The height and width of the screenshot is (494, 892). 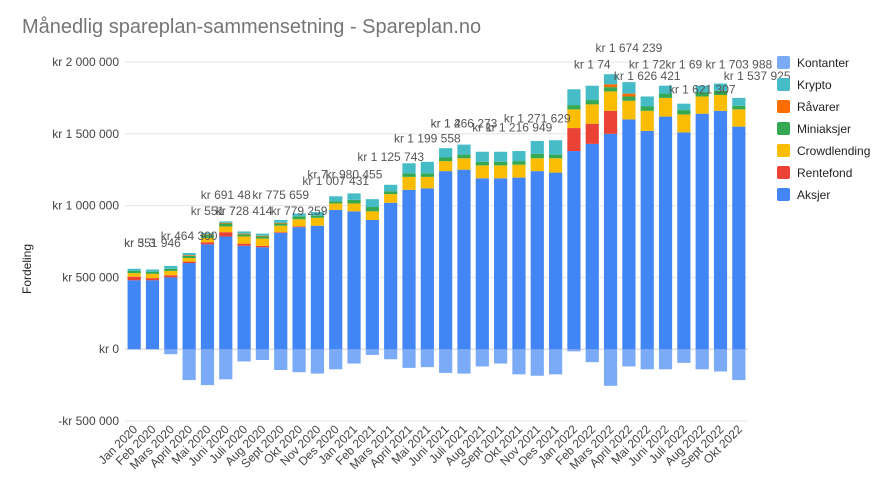 I want to click on data-label: kr 1, so click(x=482, y=128).